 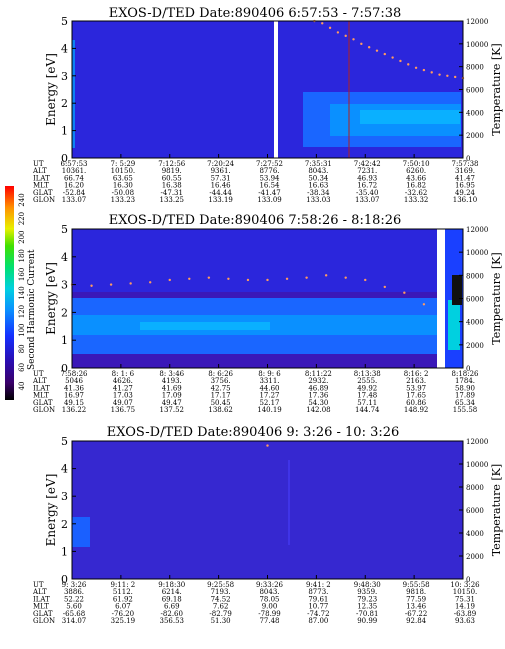 I want to click on info-row-label: MLT, so click(x=41, y=186).